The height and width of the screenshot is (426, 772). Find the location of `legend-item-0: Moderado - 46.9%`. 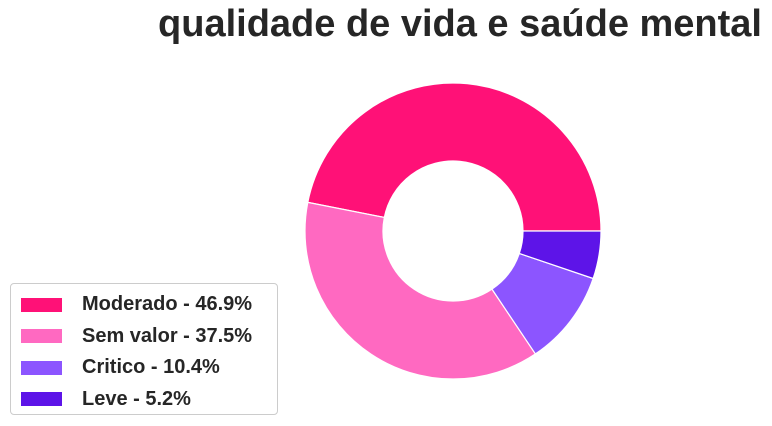

legend-item-0: Moderado - 46.9% is located at coordinates (149, 305).